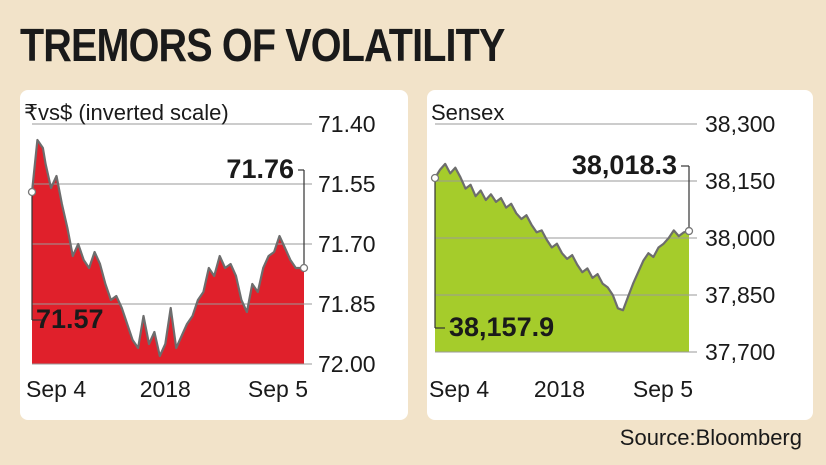  What do you see at coordinates (740, 352) in the screenshot?
I see `y-tick-label: 37,700` at bounding box center [740, 352].